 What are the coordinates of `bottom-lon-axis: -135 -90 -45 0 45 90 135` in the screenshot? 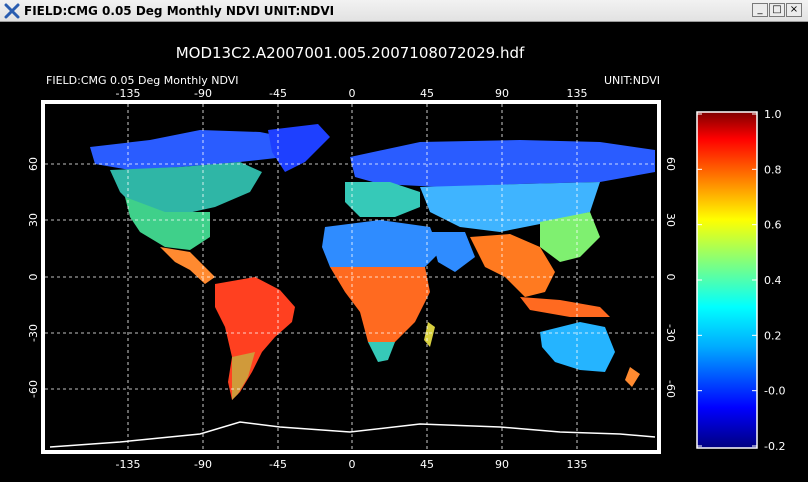 It's located at (352, 464).